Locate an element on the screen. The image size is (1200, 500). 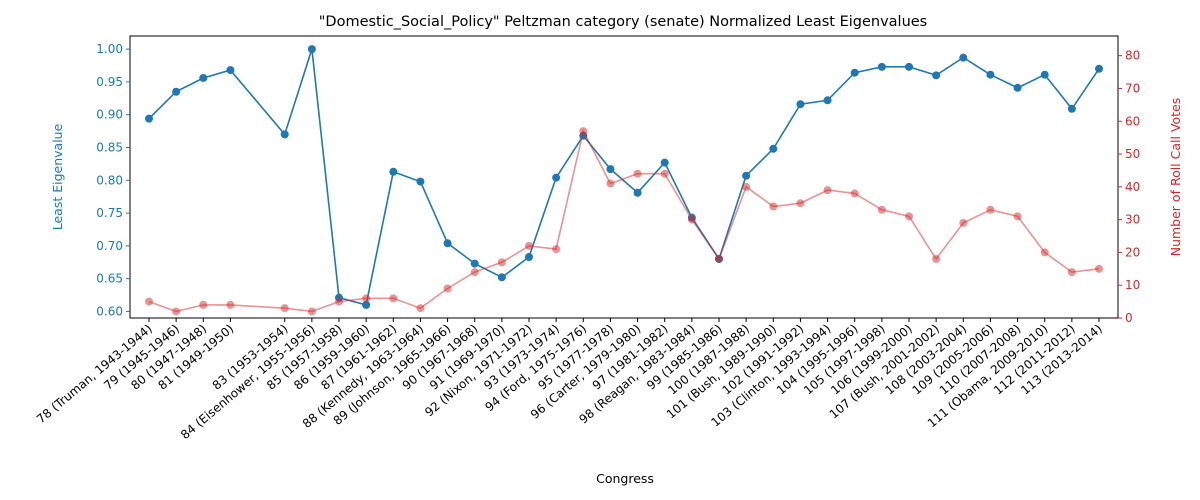
right-y-tick-label: 80 is located at coordinates (1132, 56).